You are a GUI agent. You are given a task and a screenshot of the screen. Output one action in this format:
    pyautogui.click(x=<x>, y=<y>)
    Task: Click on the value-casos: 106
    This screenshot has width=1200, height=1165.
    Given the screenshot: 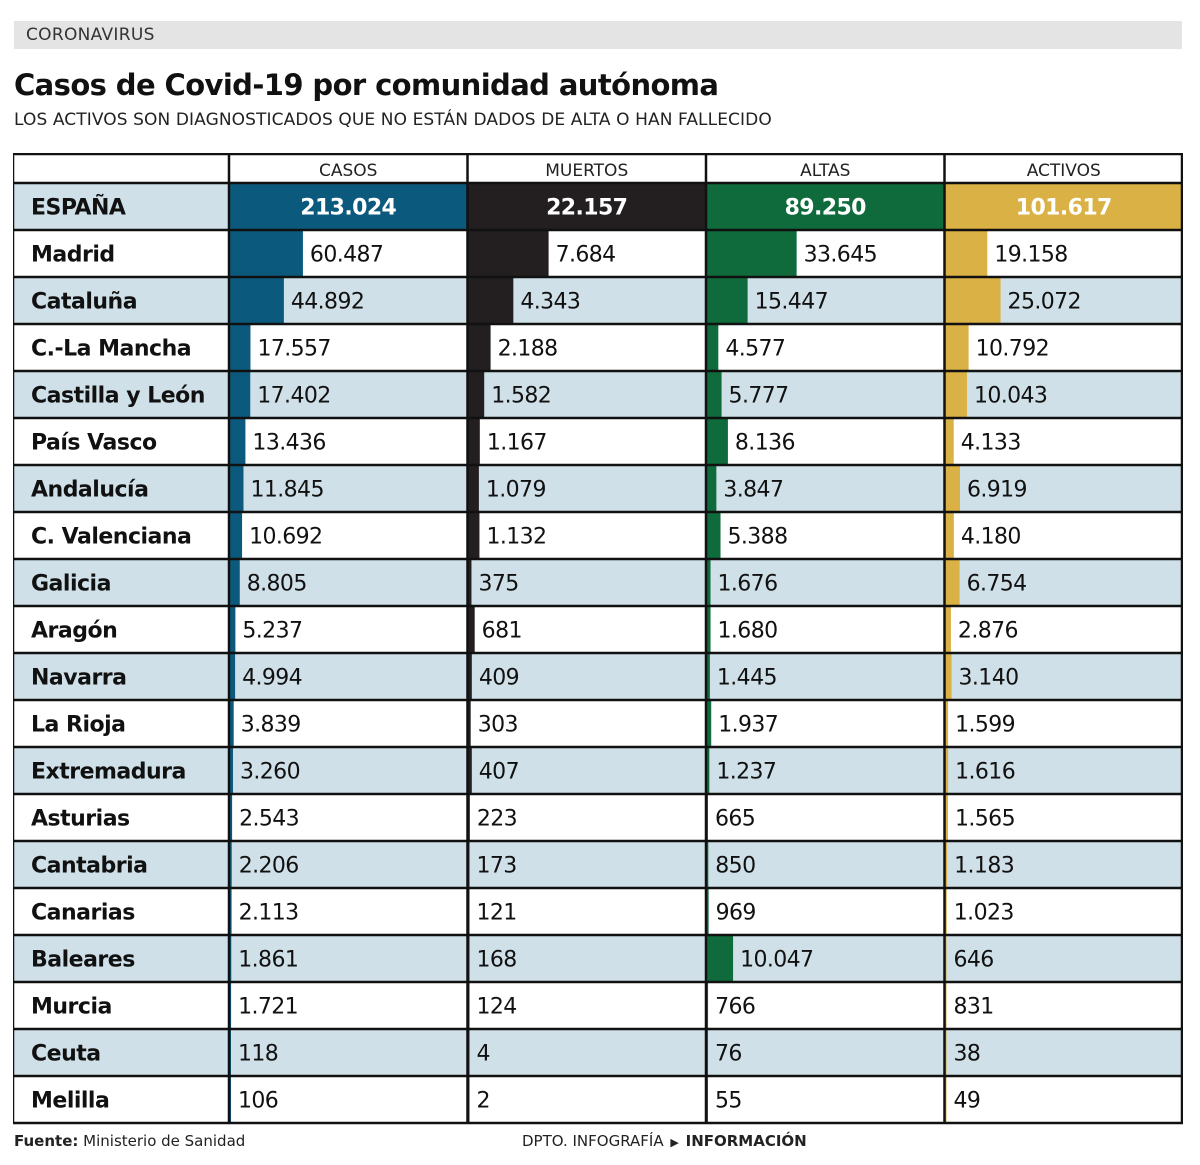 What is the action you would take?
    pyautogui.click(x=258, y=1101)
    